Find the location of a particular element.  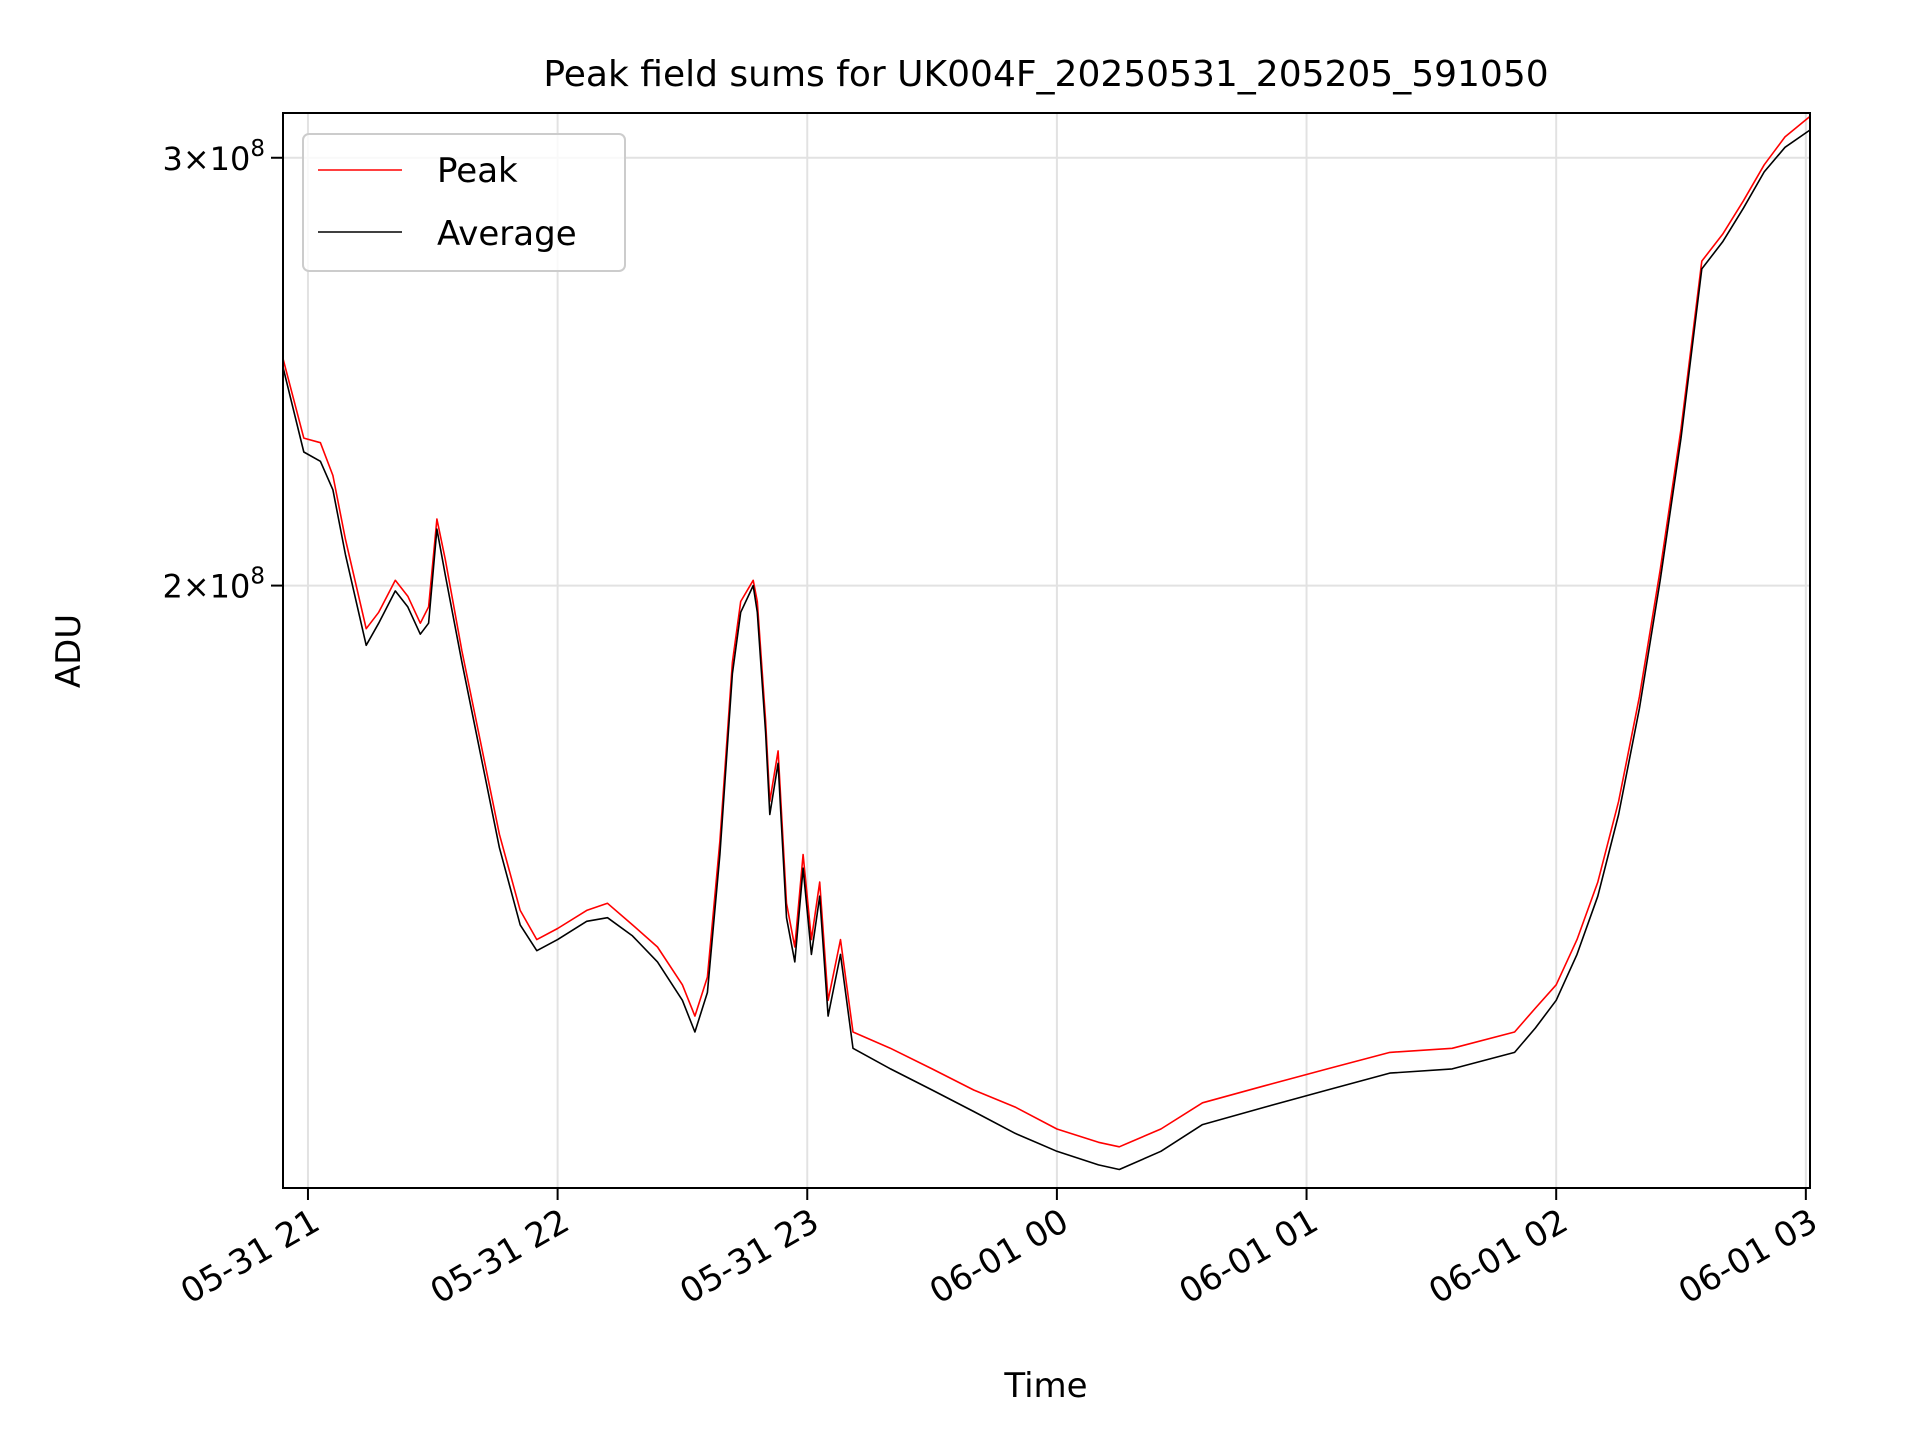

legend-box is located at coordinates (464, 202).